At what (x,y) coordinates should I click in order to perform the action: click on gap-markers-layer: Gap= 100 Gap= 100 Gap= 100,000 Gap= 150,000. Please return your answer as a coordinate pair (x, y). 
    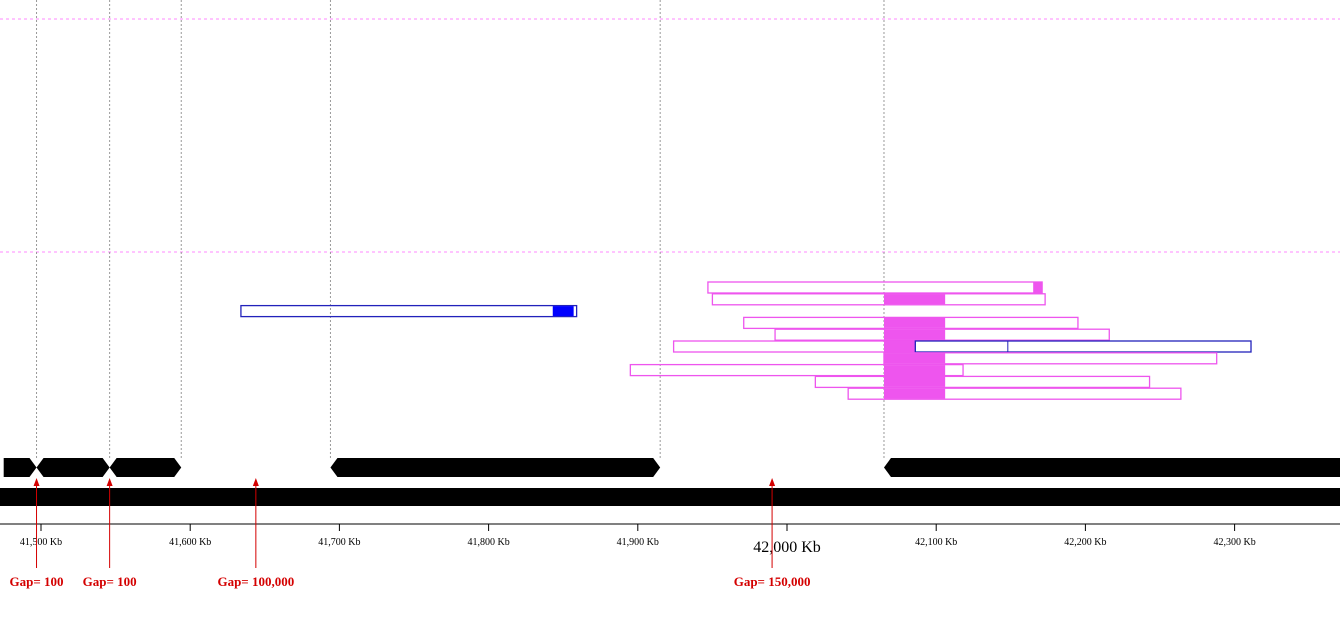
    Looking at the image, I should click on (410, 533).